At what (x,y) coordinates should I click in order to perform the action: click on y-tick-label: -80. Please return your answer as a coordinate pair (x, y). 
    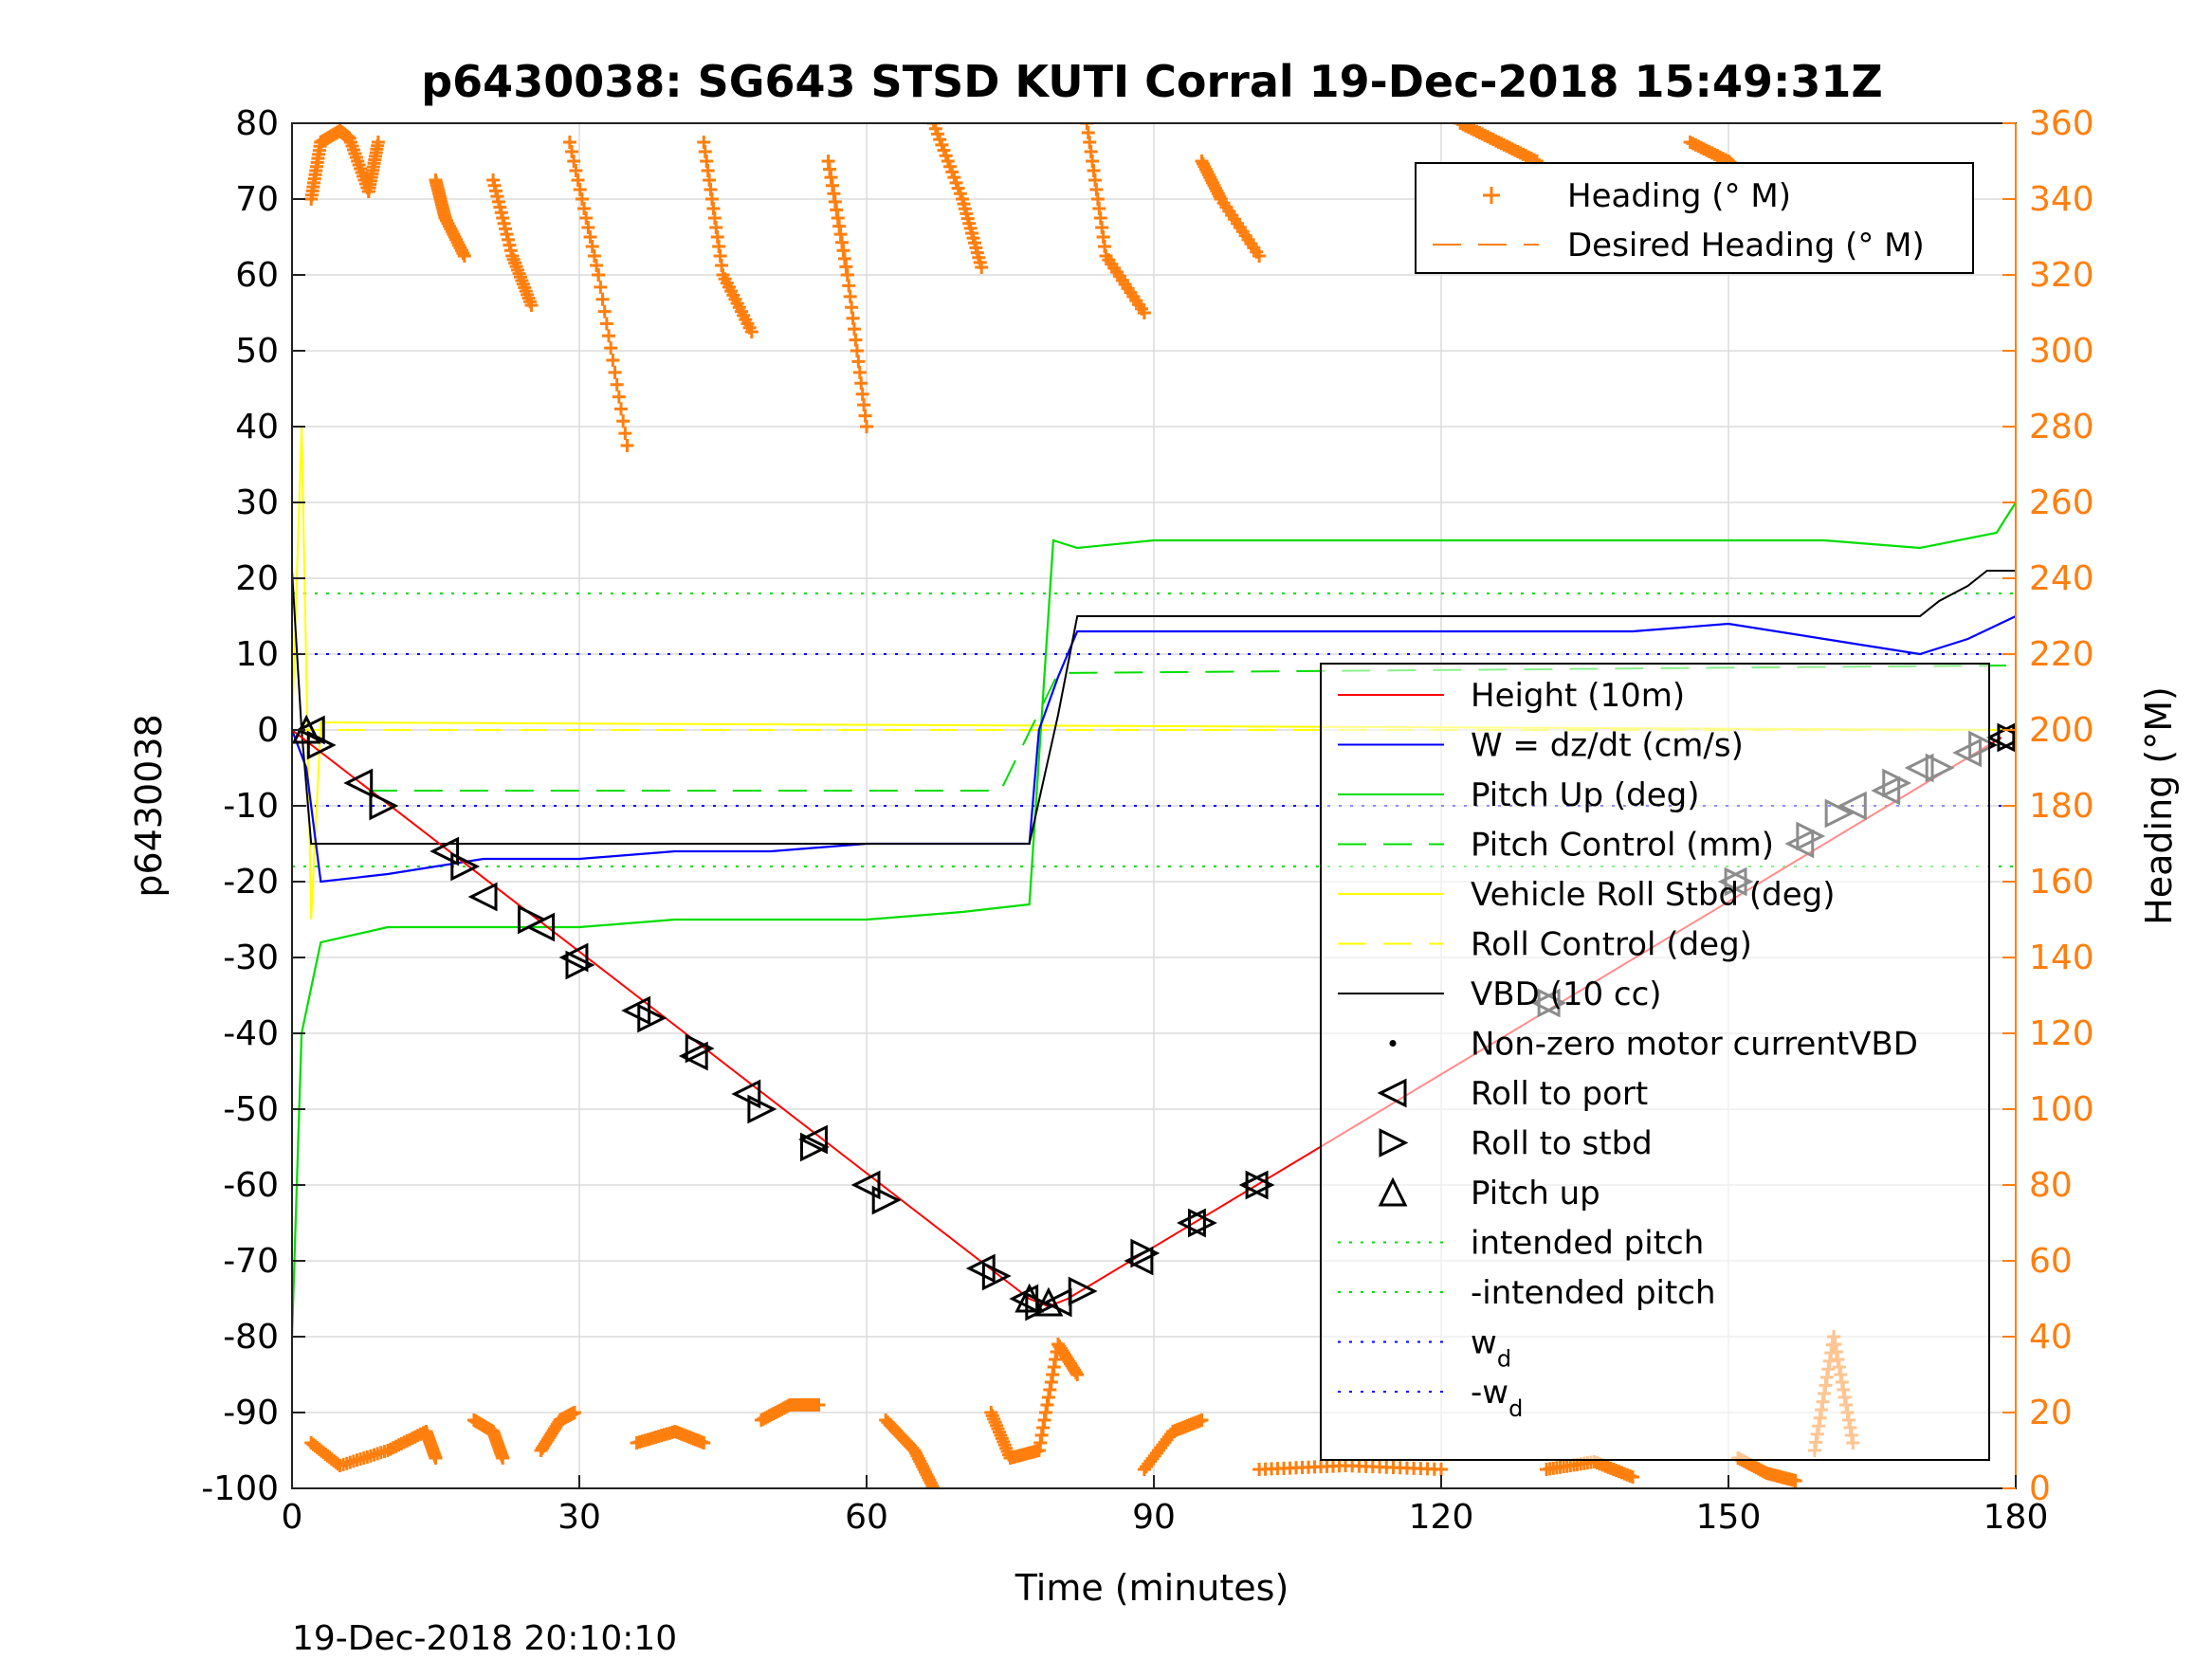
    Looking at the image, I should click on (251, 1337).